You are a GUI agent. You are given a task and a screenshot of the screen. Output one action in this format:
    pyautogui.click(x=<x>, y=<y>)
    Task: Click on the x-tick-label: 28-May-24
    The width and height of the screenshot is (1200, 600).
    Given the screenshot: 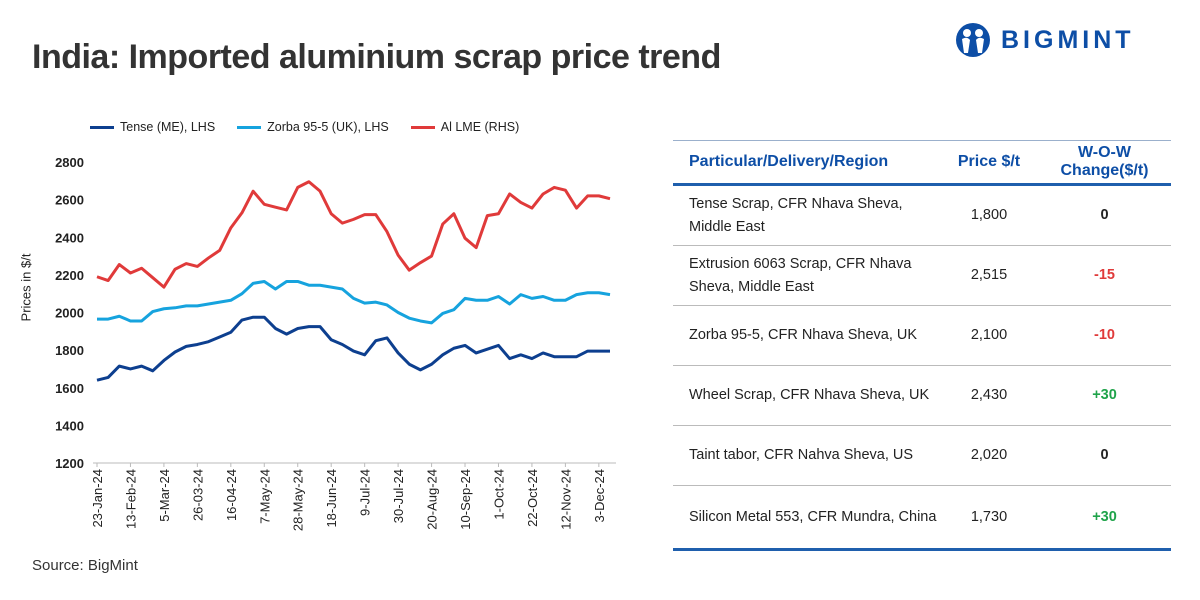 What is the action you would take?
    pyautogui.click(x=298, y=500)
    